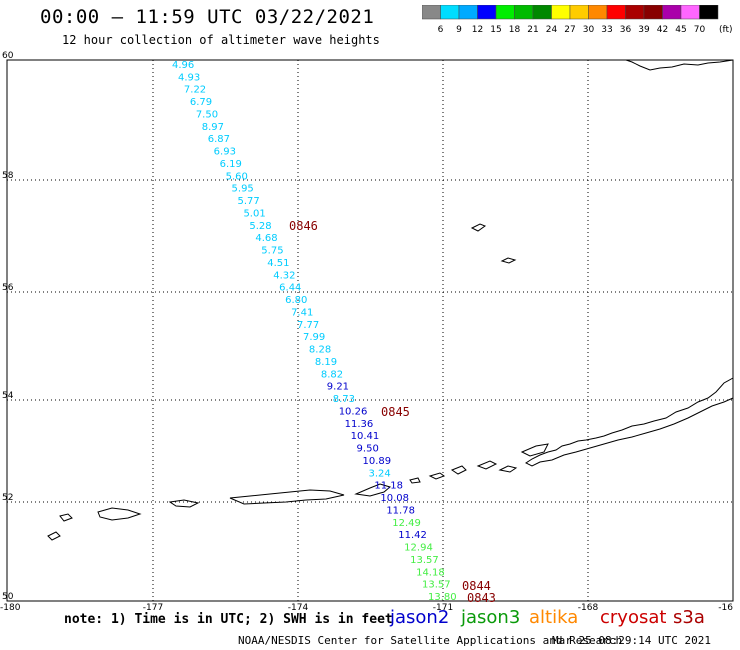 The width and height of the screenshot is (740, 650). What do you see at coordinates (388, 486) in the screenshot?
I see `swh-value: 11.18` at bounding box center [388, 486].